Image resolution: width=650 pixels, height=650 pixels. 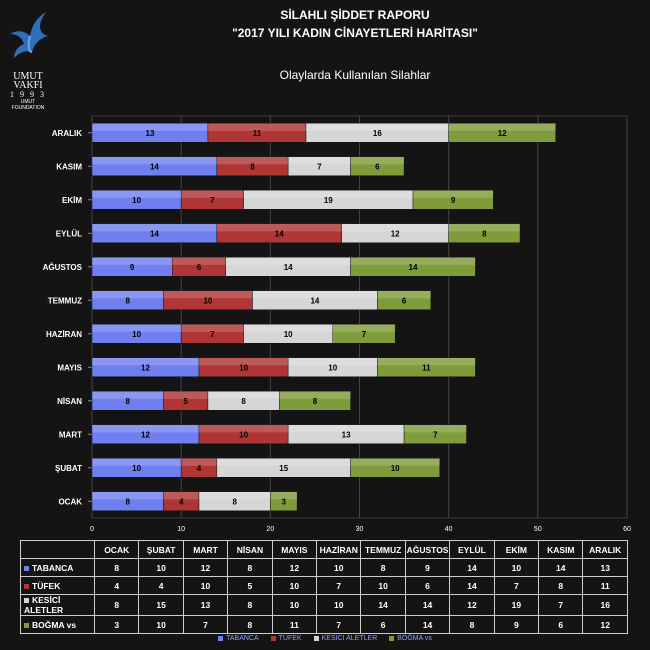 I want to click on x-tick-label: 30, so click(x=360, y=529).